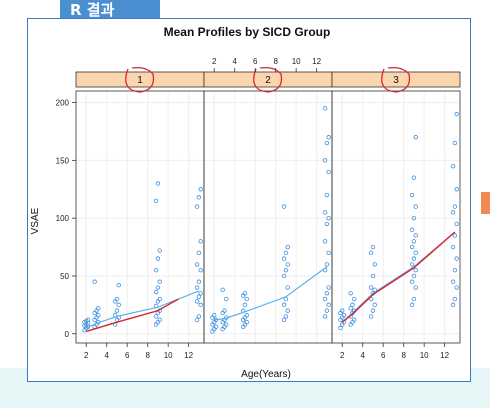 The height and width of the screenshot is (408, 490). I want to click on y-tick-label: 200, so click(63, 103).